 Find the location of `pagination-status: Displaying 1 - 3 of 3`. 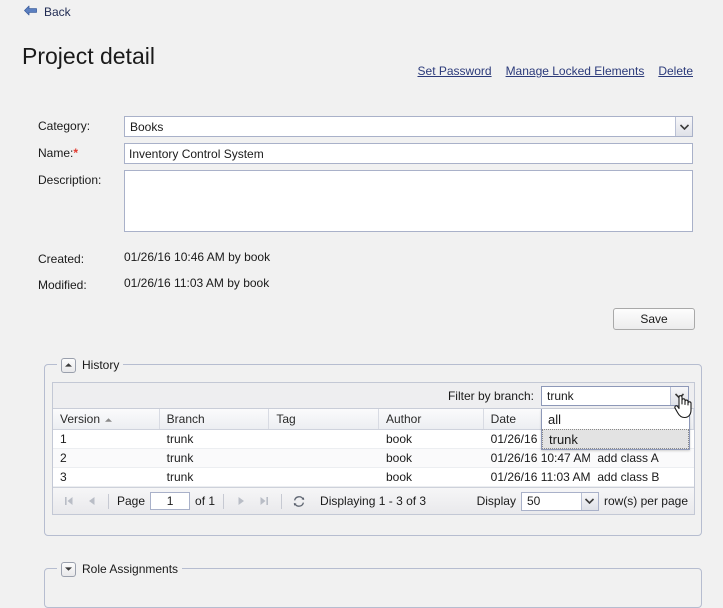

pagination-status: Displaying 1 - 3 of 3 is located at coordinates (373, 501).